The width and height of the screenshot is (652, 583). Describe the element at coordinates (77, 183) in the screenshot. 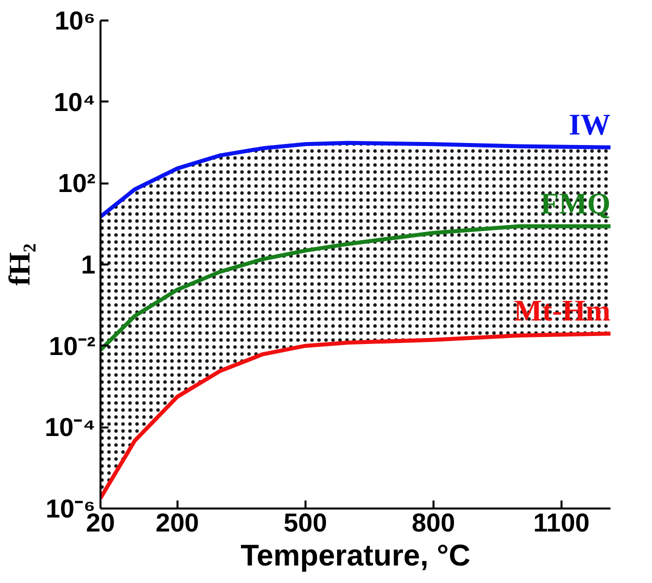

I see `y-tick-label: 10²` at that location.